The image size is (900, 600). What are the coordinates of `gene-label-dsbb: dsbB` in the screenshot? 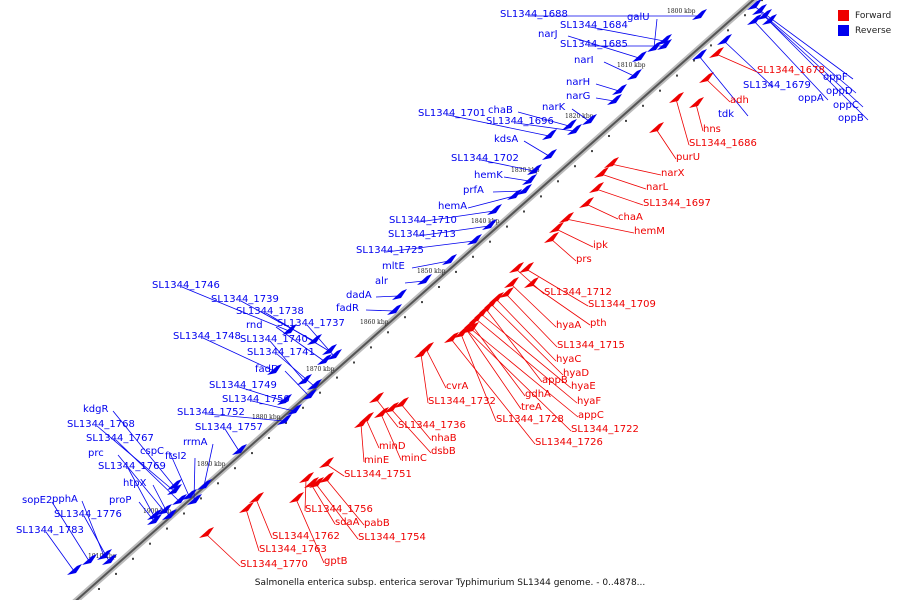 It's located at (443, 451).